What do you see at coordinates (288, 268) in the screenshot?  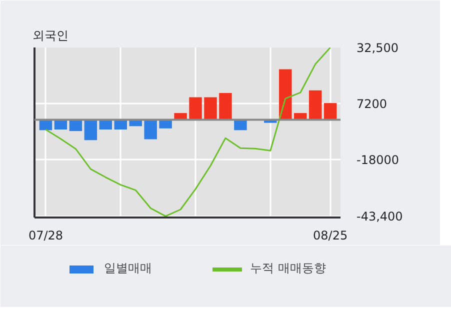 I see `legend-label: 누적 매매동향` at bounding box center [288, 268].